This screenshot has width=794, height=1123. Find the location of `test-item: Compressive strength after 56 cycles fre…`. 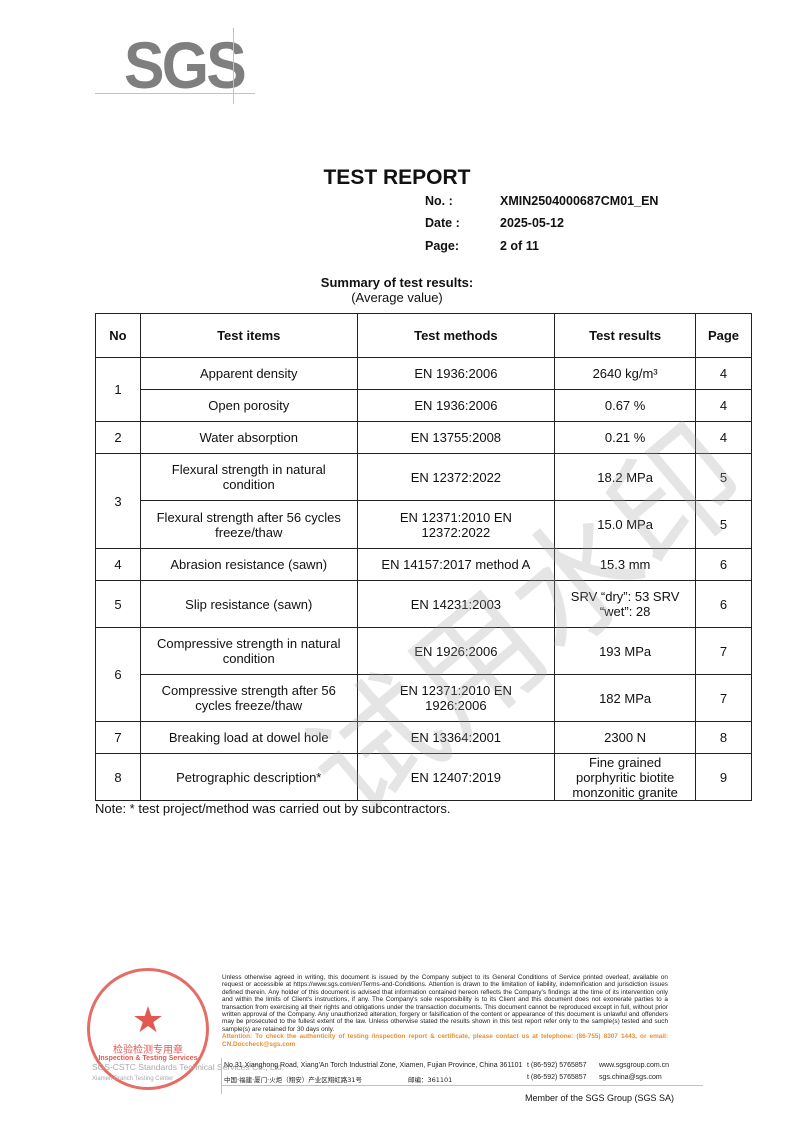

test-item: Compressive strength after 56 cycles fre… is located at coordinates (248, 698).